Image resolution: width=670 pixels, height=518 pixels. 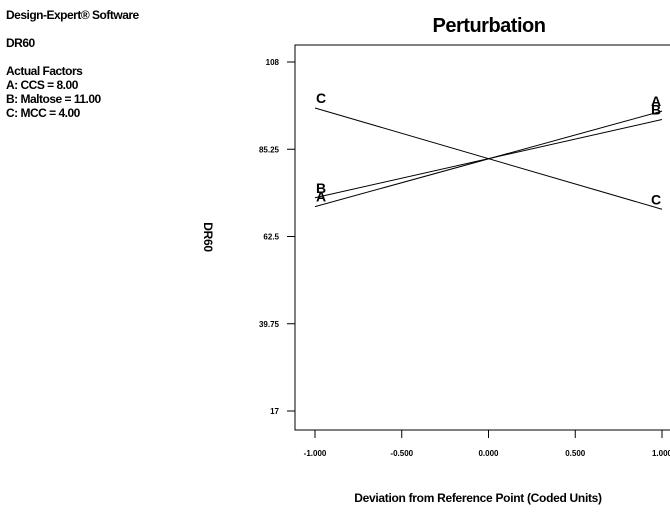 I want to click on factor-a: A: CCS = 8.00, so click(x=42, y=85).